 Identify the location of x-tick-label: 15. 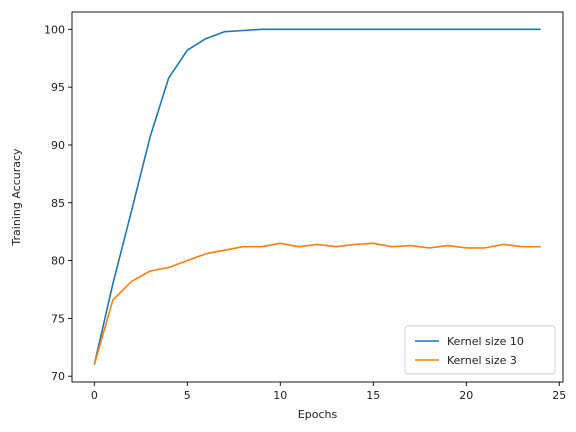
(373, 395).